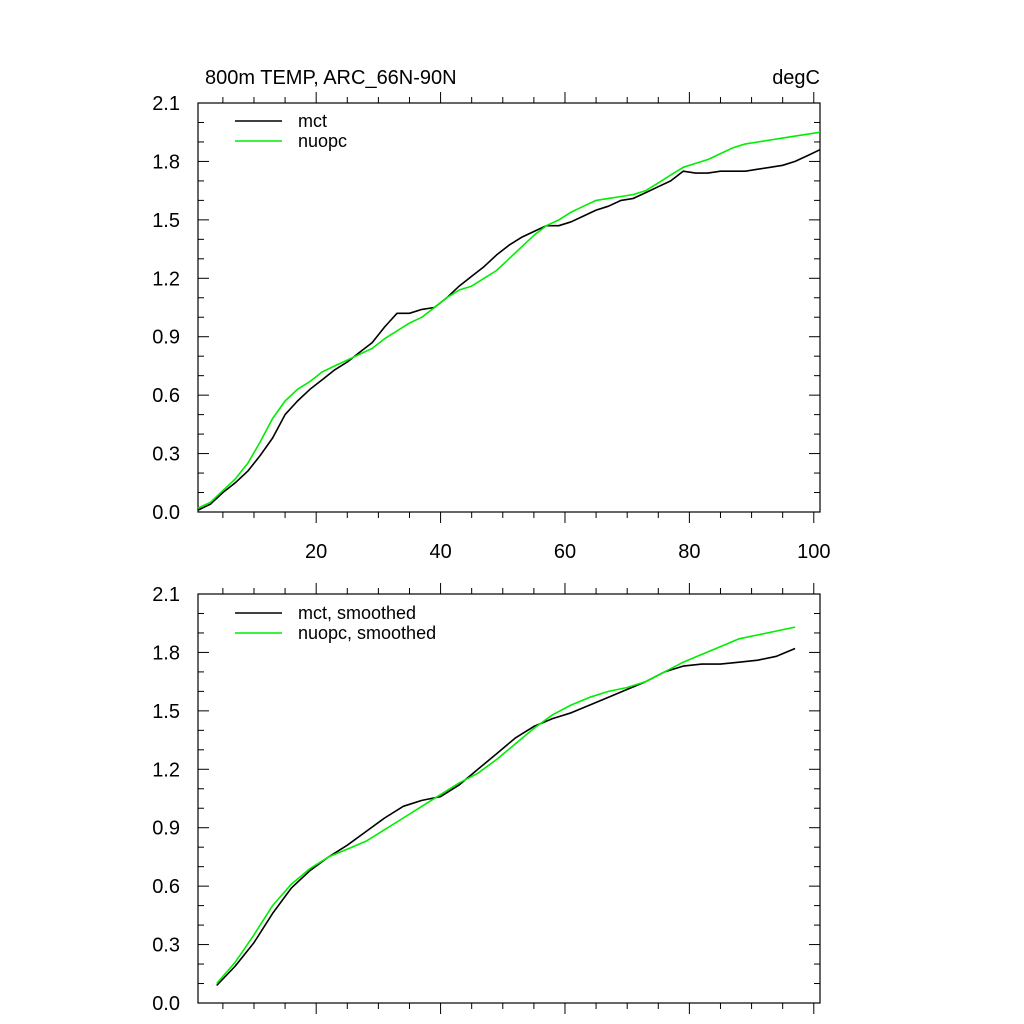  Describe the element at coordinates (322, 141) in the screenshot. I see `legend-label: nuopc` at that location.